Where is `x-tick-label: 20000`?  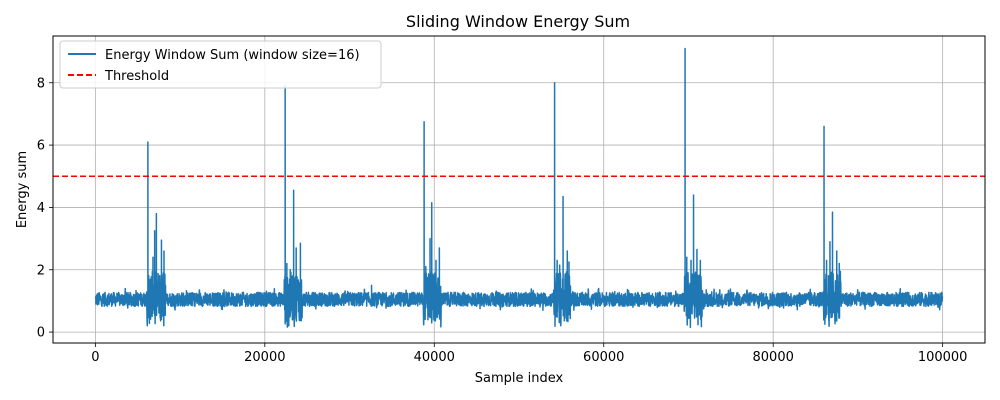
x-tick-label: 20000 is located at coordinates (264, 357).